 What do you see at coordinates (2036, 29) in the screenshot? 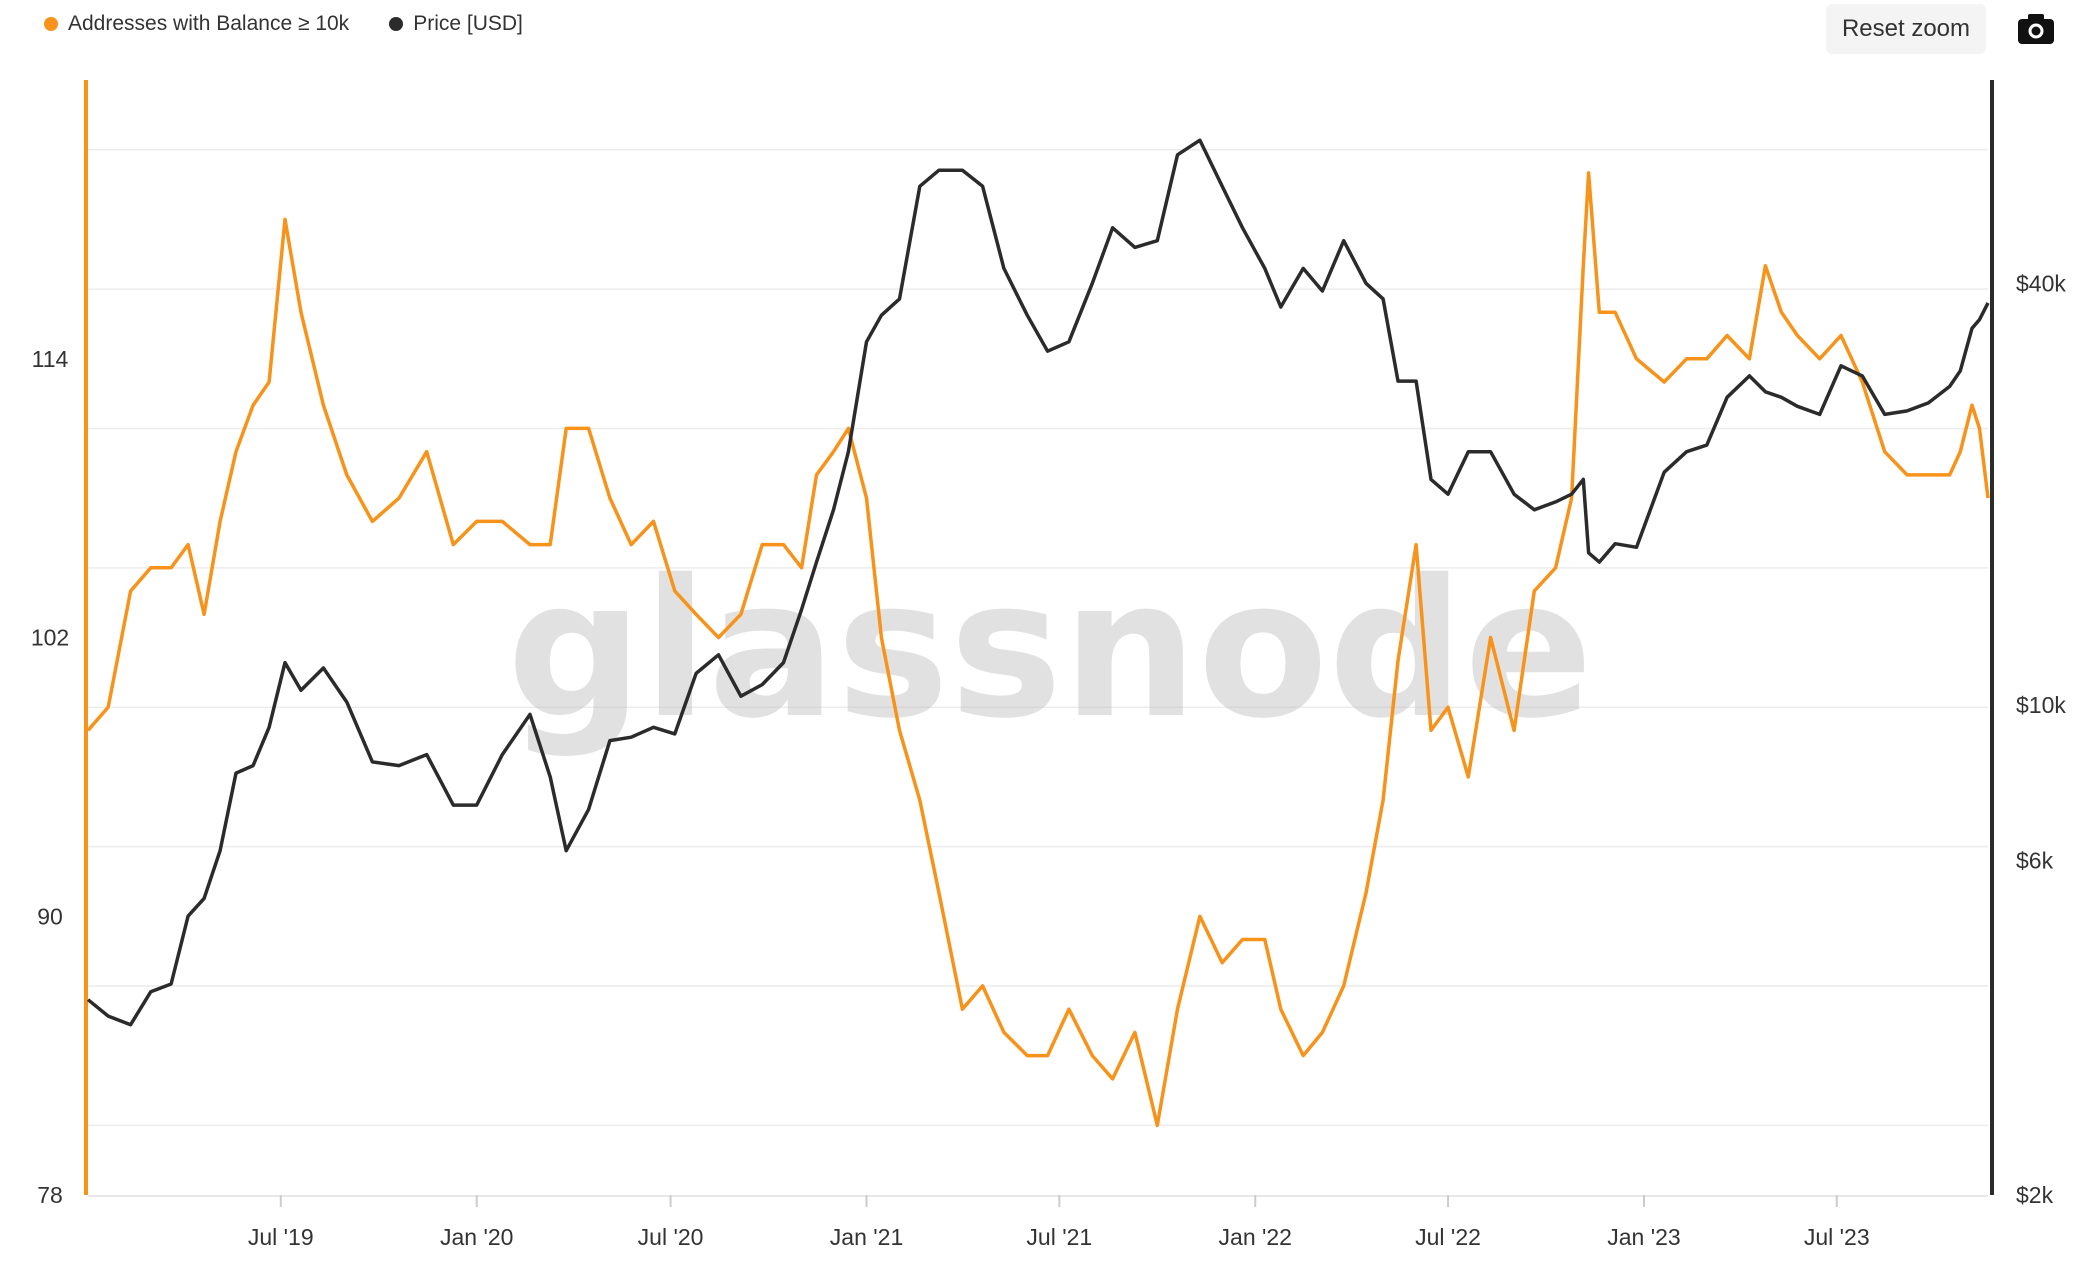
I see `camera-icon` at bounding box center [2036, 29].